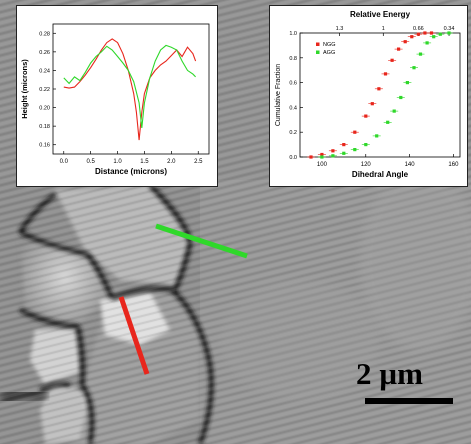 This screenshot has width=471, height=444. What do you see at coordinates (293, 34) in the screenshot?
I see `y-tick-label: 1.0` at bounding box center [293, 34].